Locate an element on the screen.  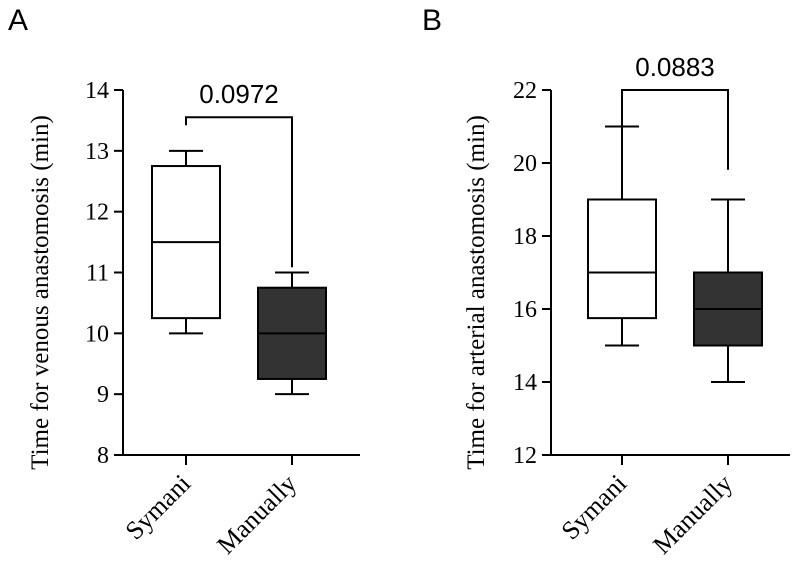
y-tick-label: 11 is located at coordinates (97, 274).